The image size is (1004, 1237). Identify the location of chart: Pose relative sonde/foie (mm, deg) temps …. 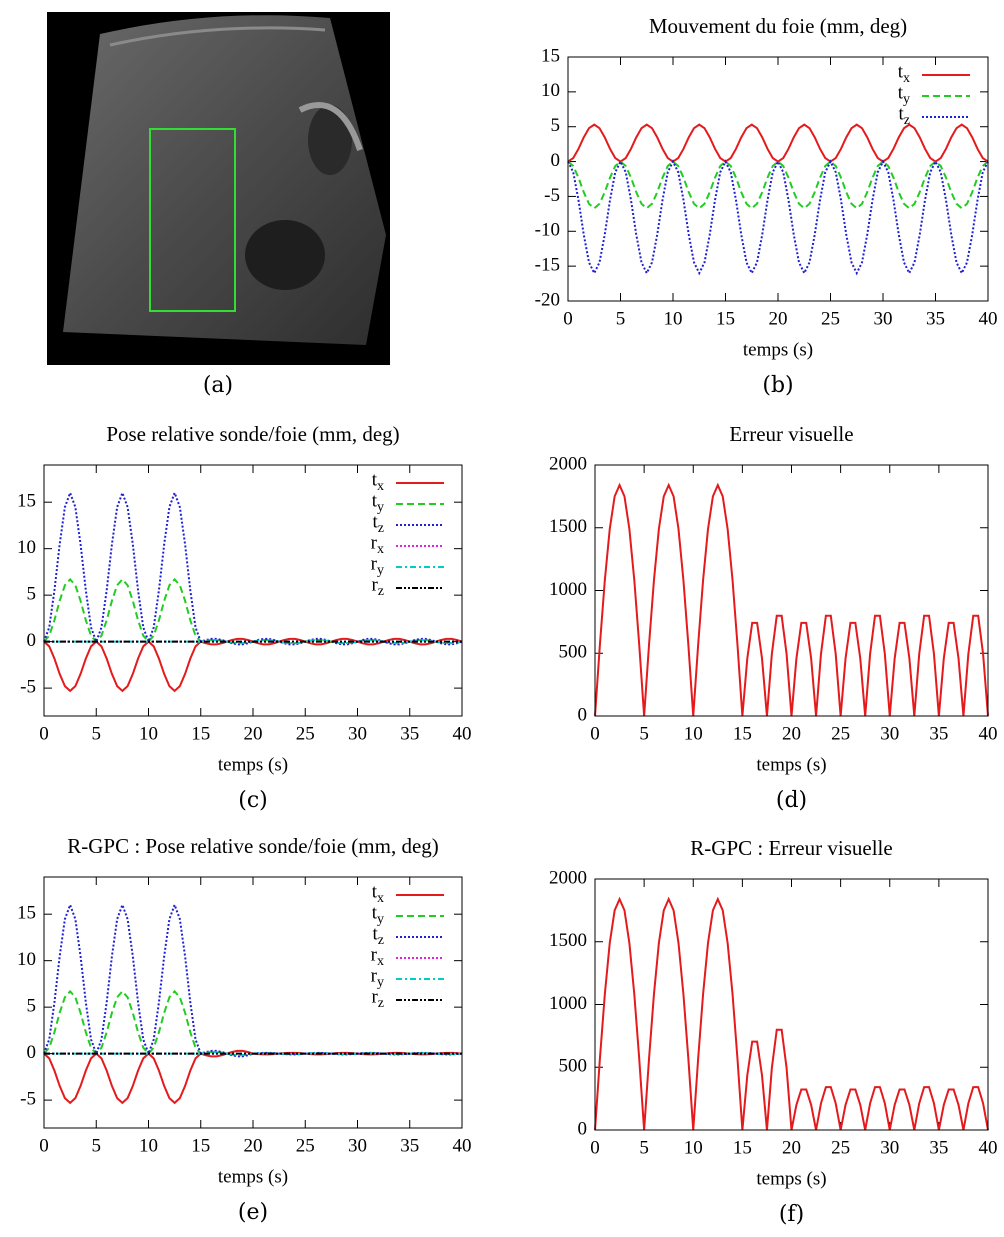
(244, 617).